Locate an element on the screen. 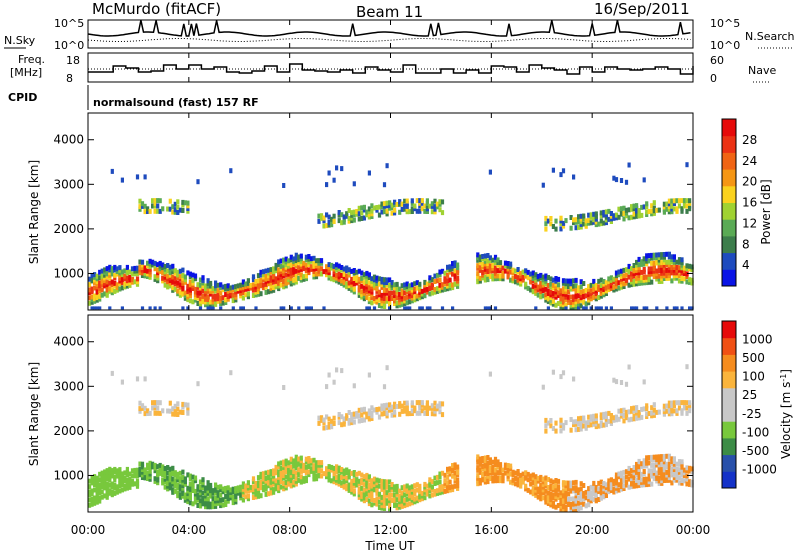  colorbar-segment is located at coordinates (729, 413).